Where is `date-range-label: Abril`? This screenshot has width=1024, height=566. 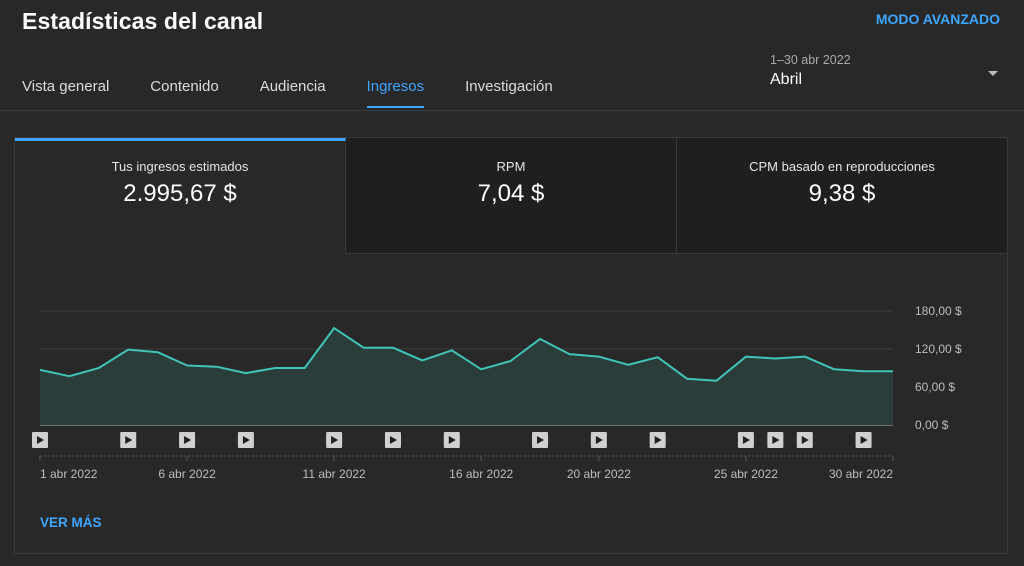
date-range-label: Abril is located at coordinates (786, 79).